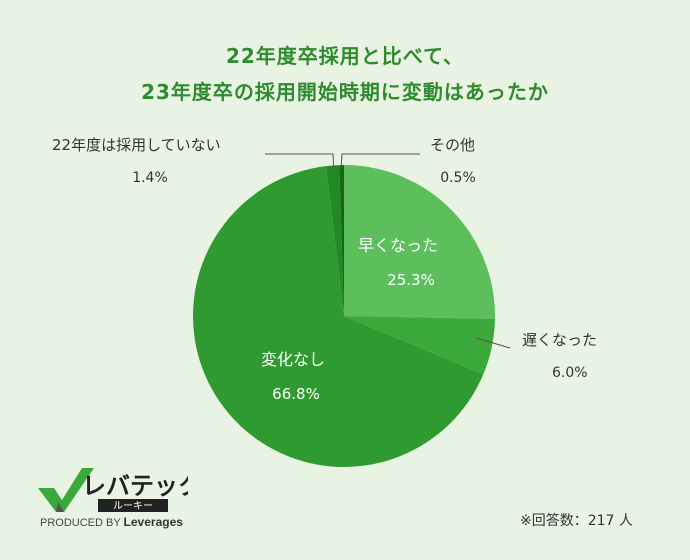 This screenshot has width=690, height=560. What do you see at coordinates (452, 145) in the screenshot?
I see `slice-label-other: その他` at bounding box center [452, 145].